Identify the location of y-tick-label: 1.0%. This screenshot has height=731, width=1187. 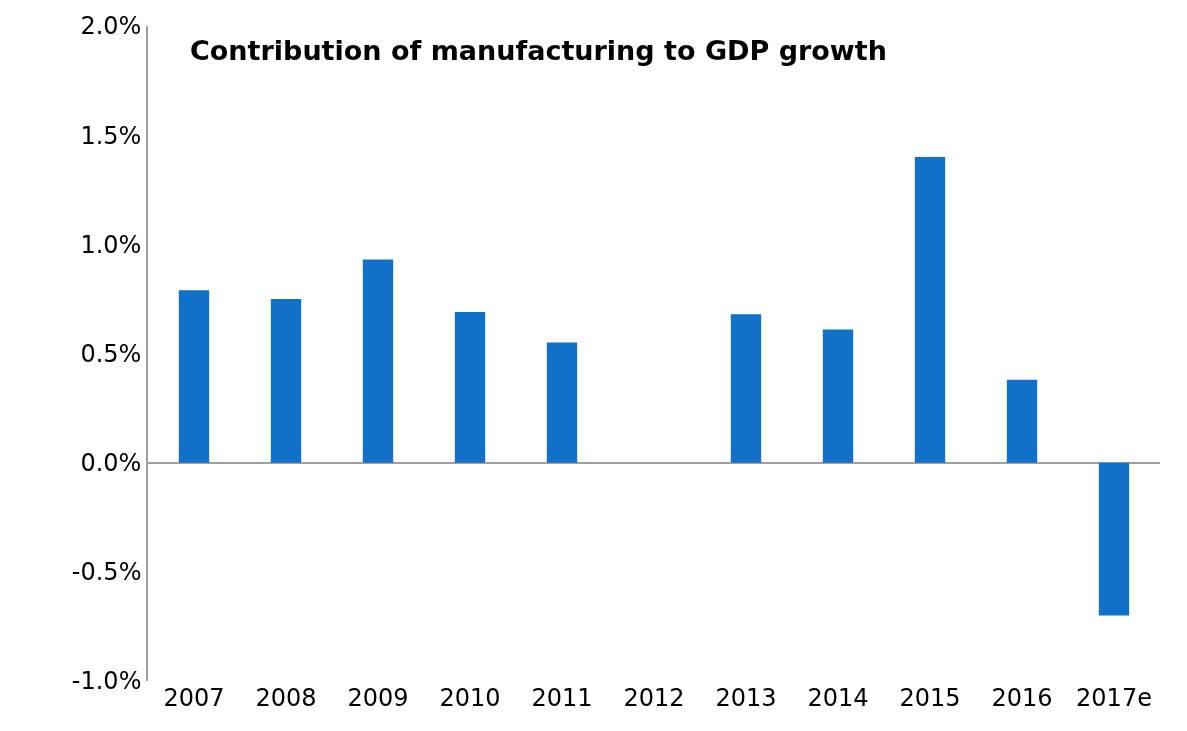
(111, 244).